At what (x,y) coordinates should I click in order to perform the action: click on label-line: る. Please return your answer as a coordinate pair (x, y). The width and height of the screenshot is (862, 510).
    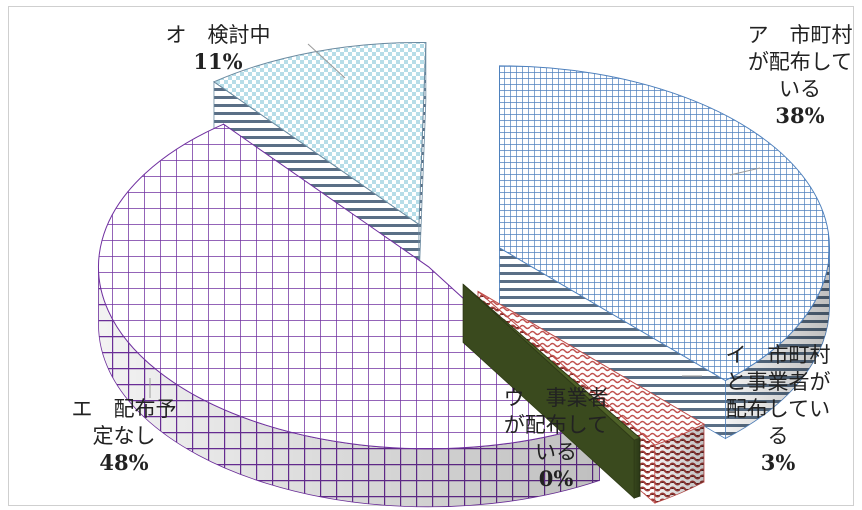
    Looking at the image, I should click on (778, 436).